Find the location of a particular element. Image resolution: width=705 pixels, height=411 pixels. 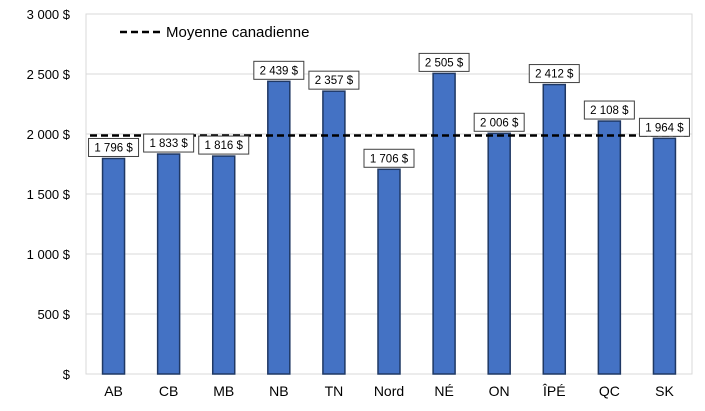

data-label: 2 505 $ is located at coordinates (444, 63).